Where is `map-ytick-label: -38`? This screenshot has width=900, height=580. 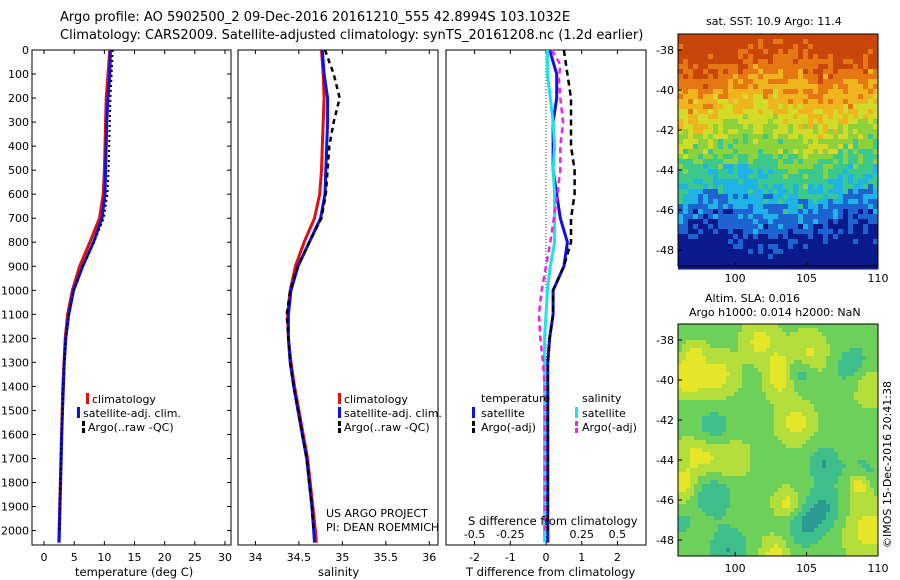
map-ytick-label: -38 is located at coordinates (665, 50).